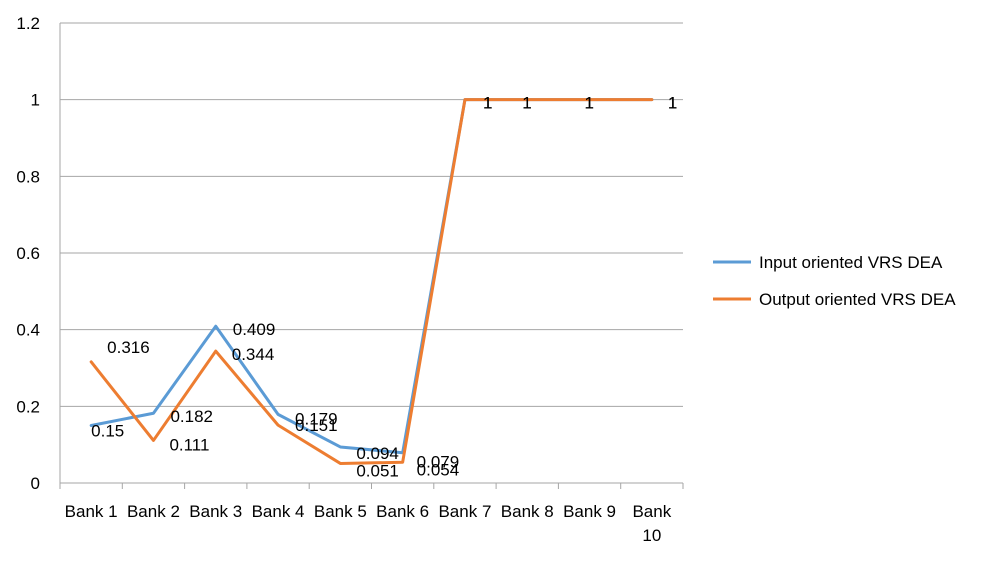 The height and width of the screenshot is (561, 996). I want to click on x-tick-label: 10, so click(651, 535).